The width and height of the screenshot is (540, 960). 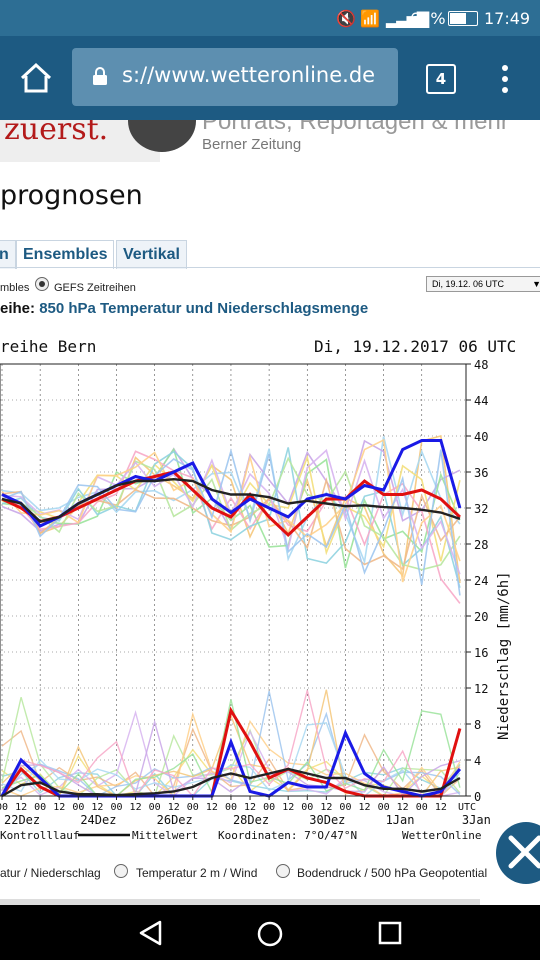 I want to click on url-bar: s://www.wetteronline.de, so click(x=235, y=77).